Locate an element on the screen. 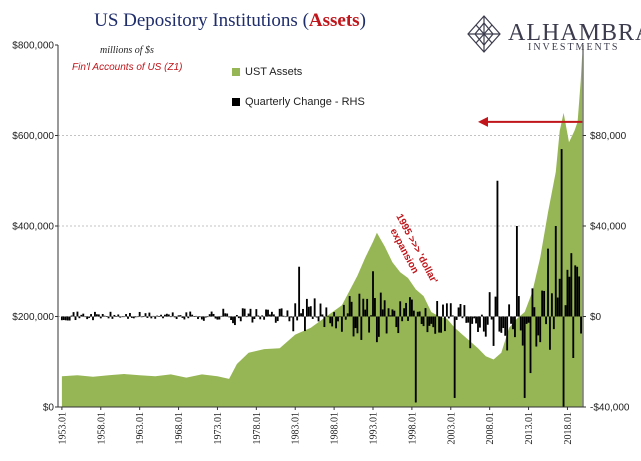 The width and height of the screenshot is (641, 461). left-tick-label: $0 is located at coordinates (49, 408).